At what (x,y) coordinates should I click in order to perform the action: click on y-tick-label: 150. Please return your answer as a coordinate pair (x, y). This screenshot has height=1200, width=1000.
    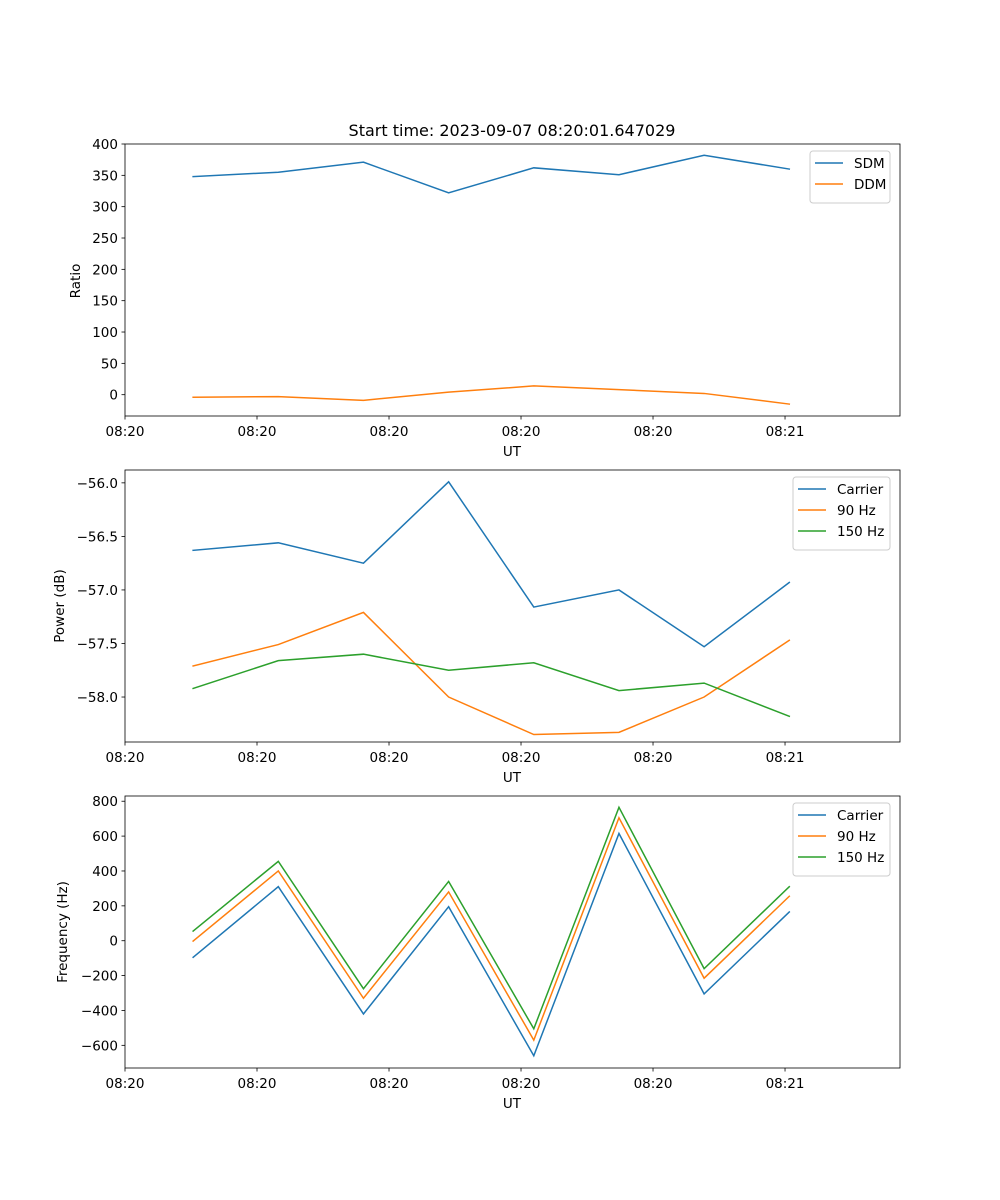
    Looking at the image, I should click on (105, 302).